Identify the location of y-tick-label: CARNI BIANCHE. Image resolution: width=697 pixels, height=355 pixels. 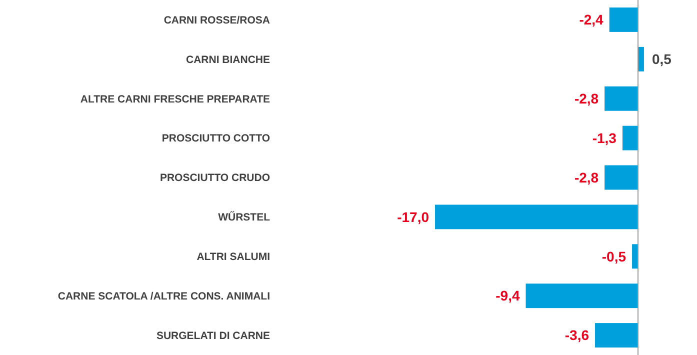
(228, 60).